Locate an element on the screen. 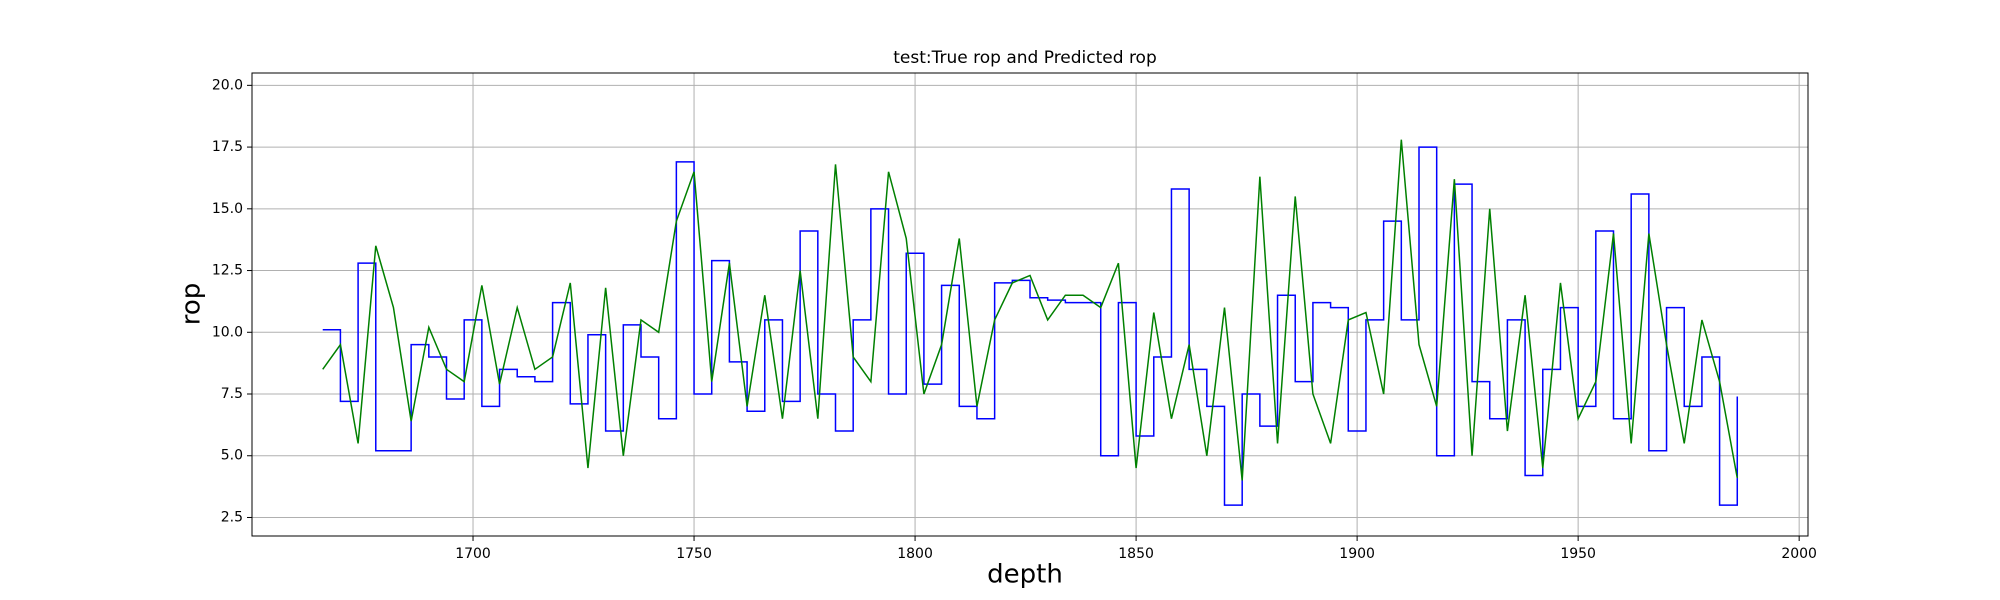  y-tick-label: 12.5 is located at coordinates (227, 271).